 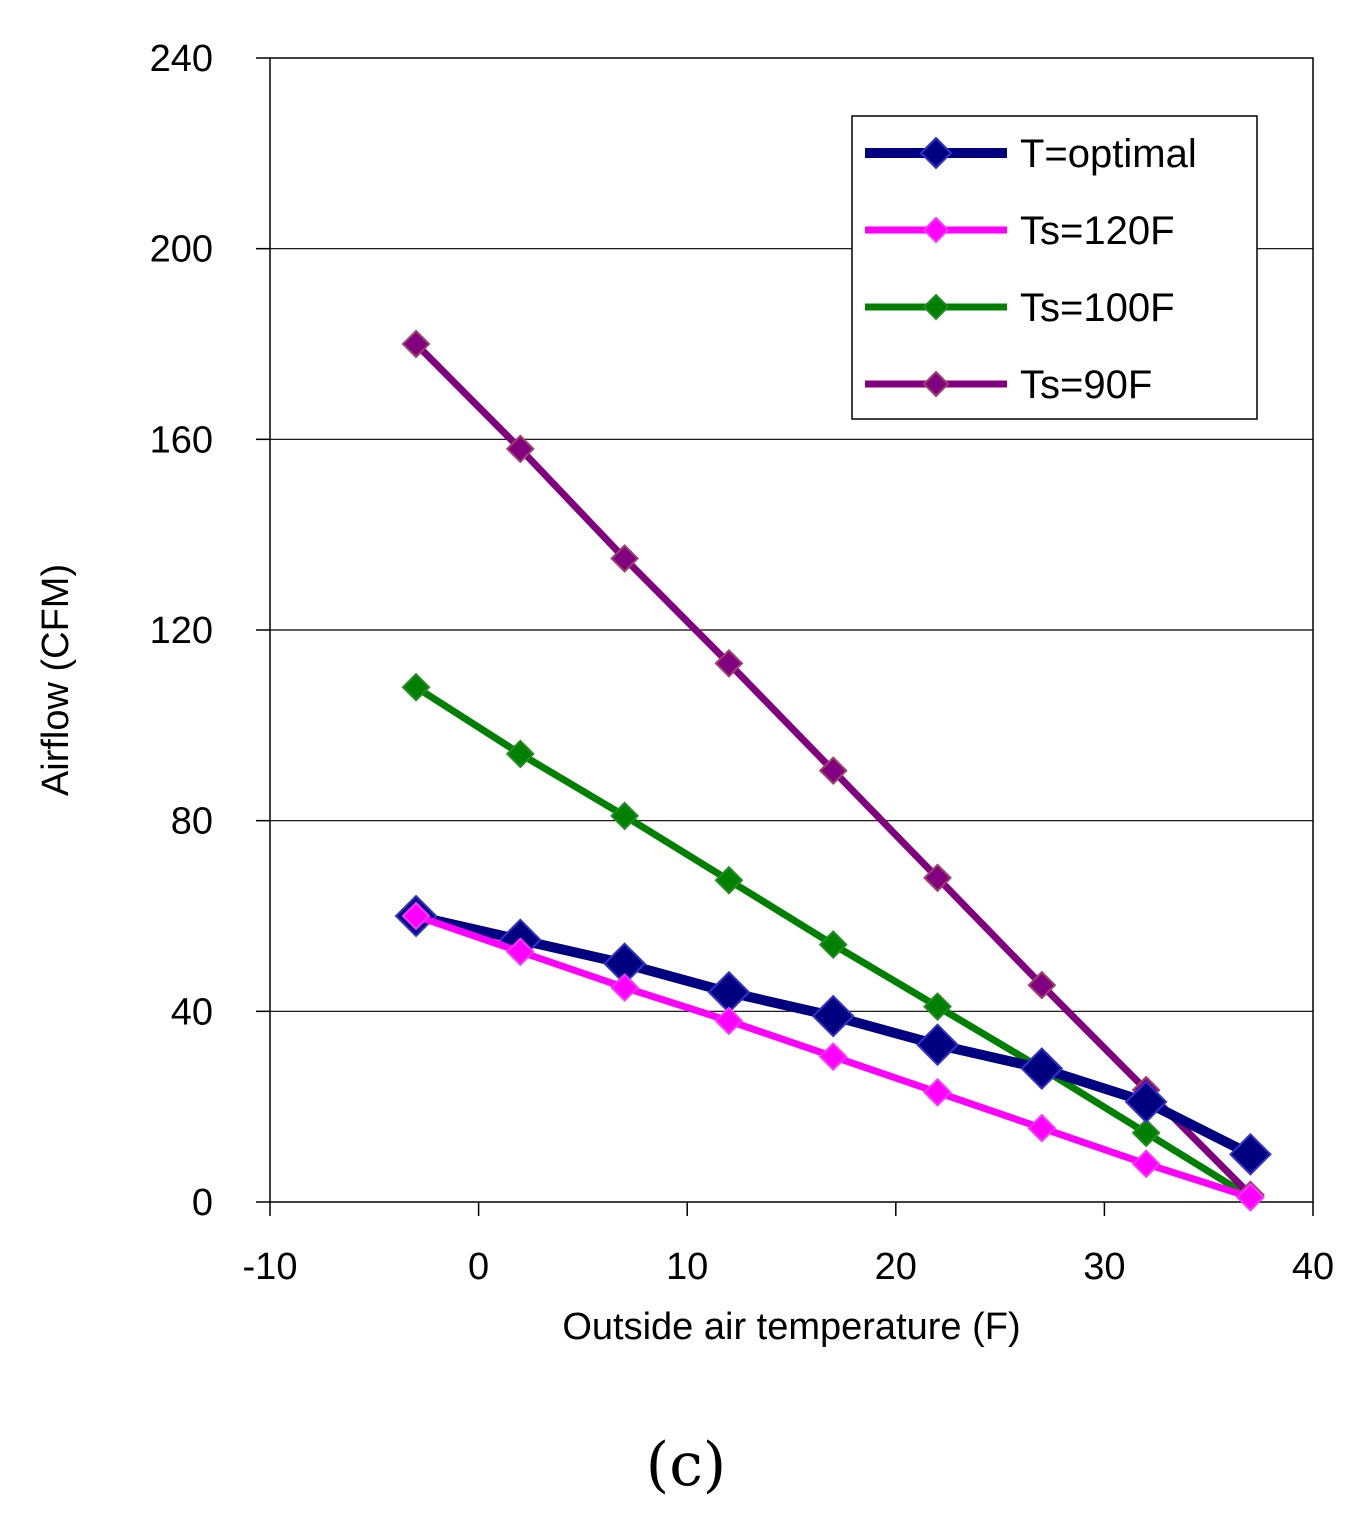 What do you see at coordinates (270, 1267) in the screenshot?
I see `x-tick-label: -10` at bounding box center [270, 1267].